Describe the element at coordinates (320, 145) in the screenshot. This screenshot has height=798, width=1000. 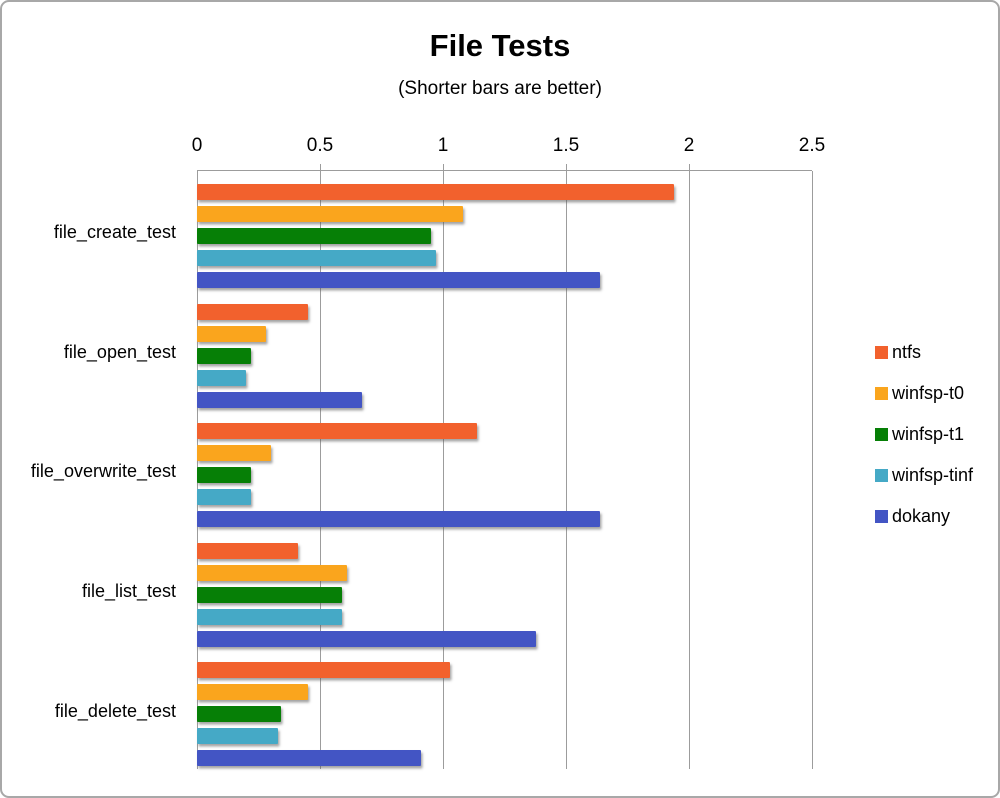
I see `x-tick-label: 0.5` at that location.